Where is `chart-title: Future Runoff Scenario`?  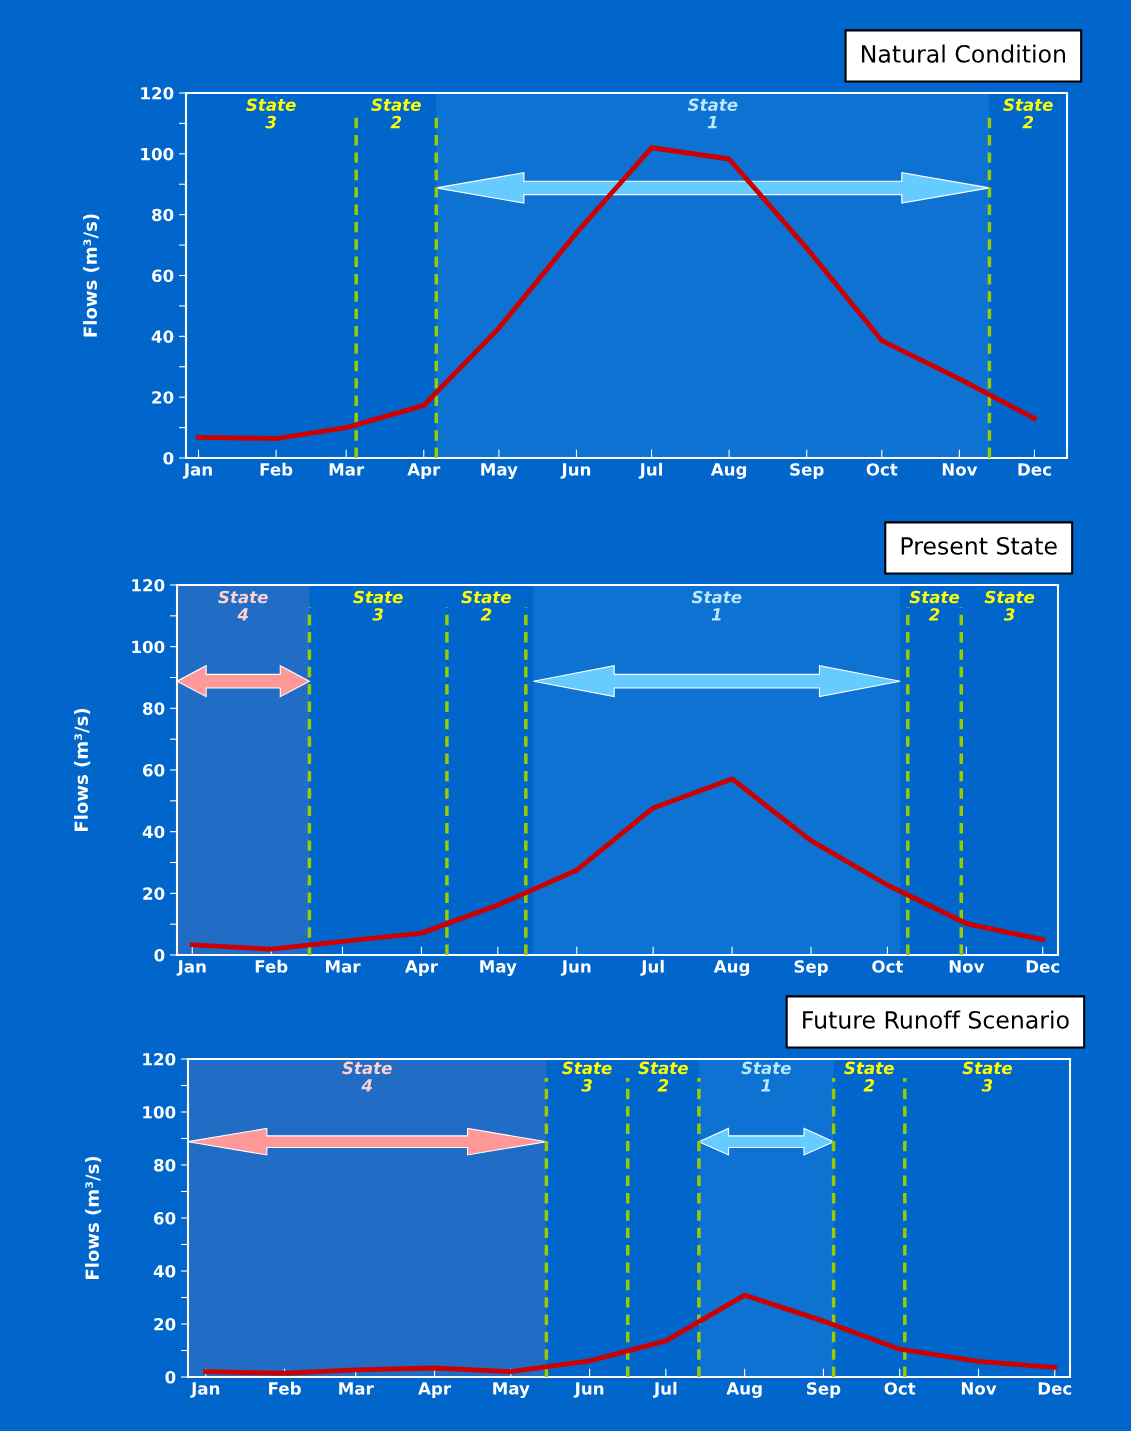
chart-title: Future Runoff Scenario is located at coordinates (936, 1019).